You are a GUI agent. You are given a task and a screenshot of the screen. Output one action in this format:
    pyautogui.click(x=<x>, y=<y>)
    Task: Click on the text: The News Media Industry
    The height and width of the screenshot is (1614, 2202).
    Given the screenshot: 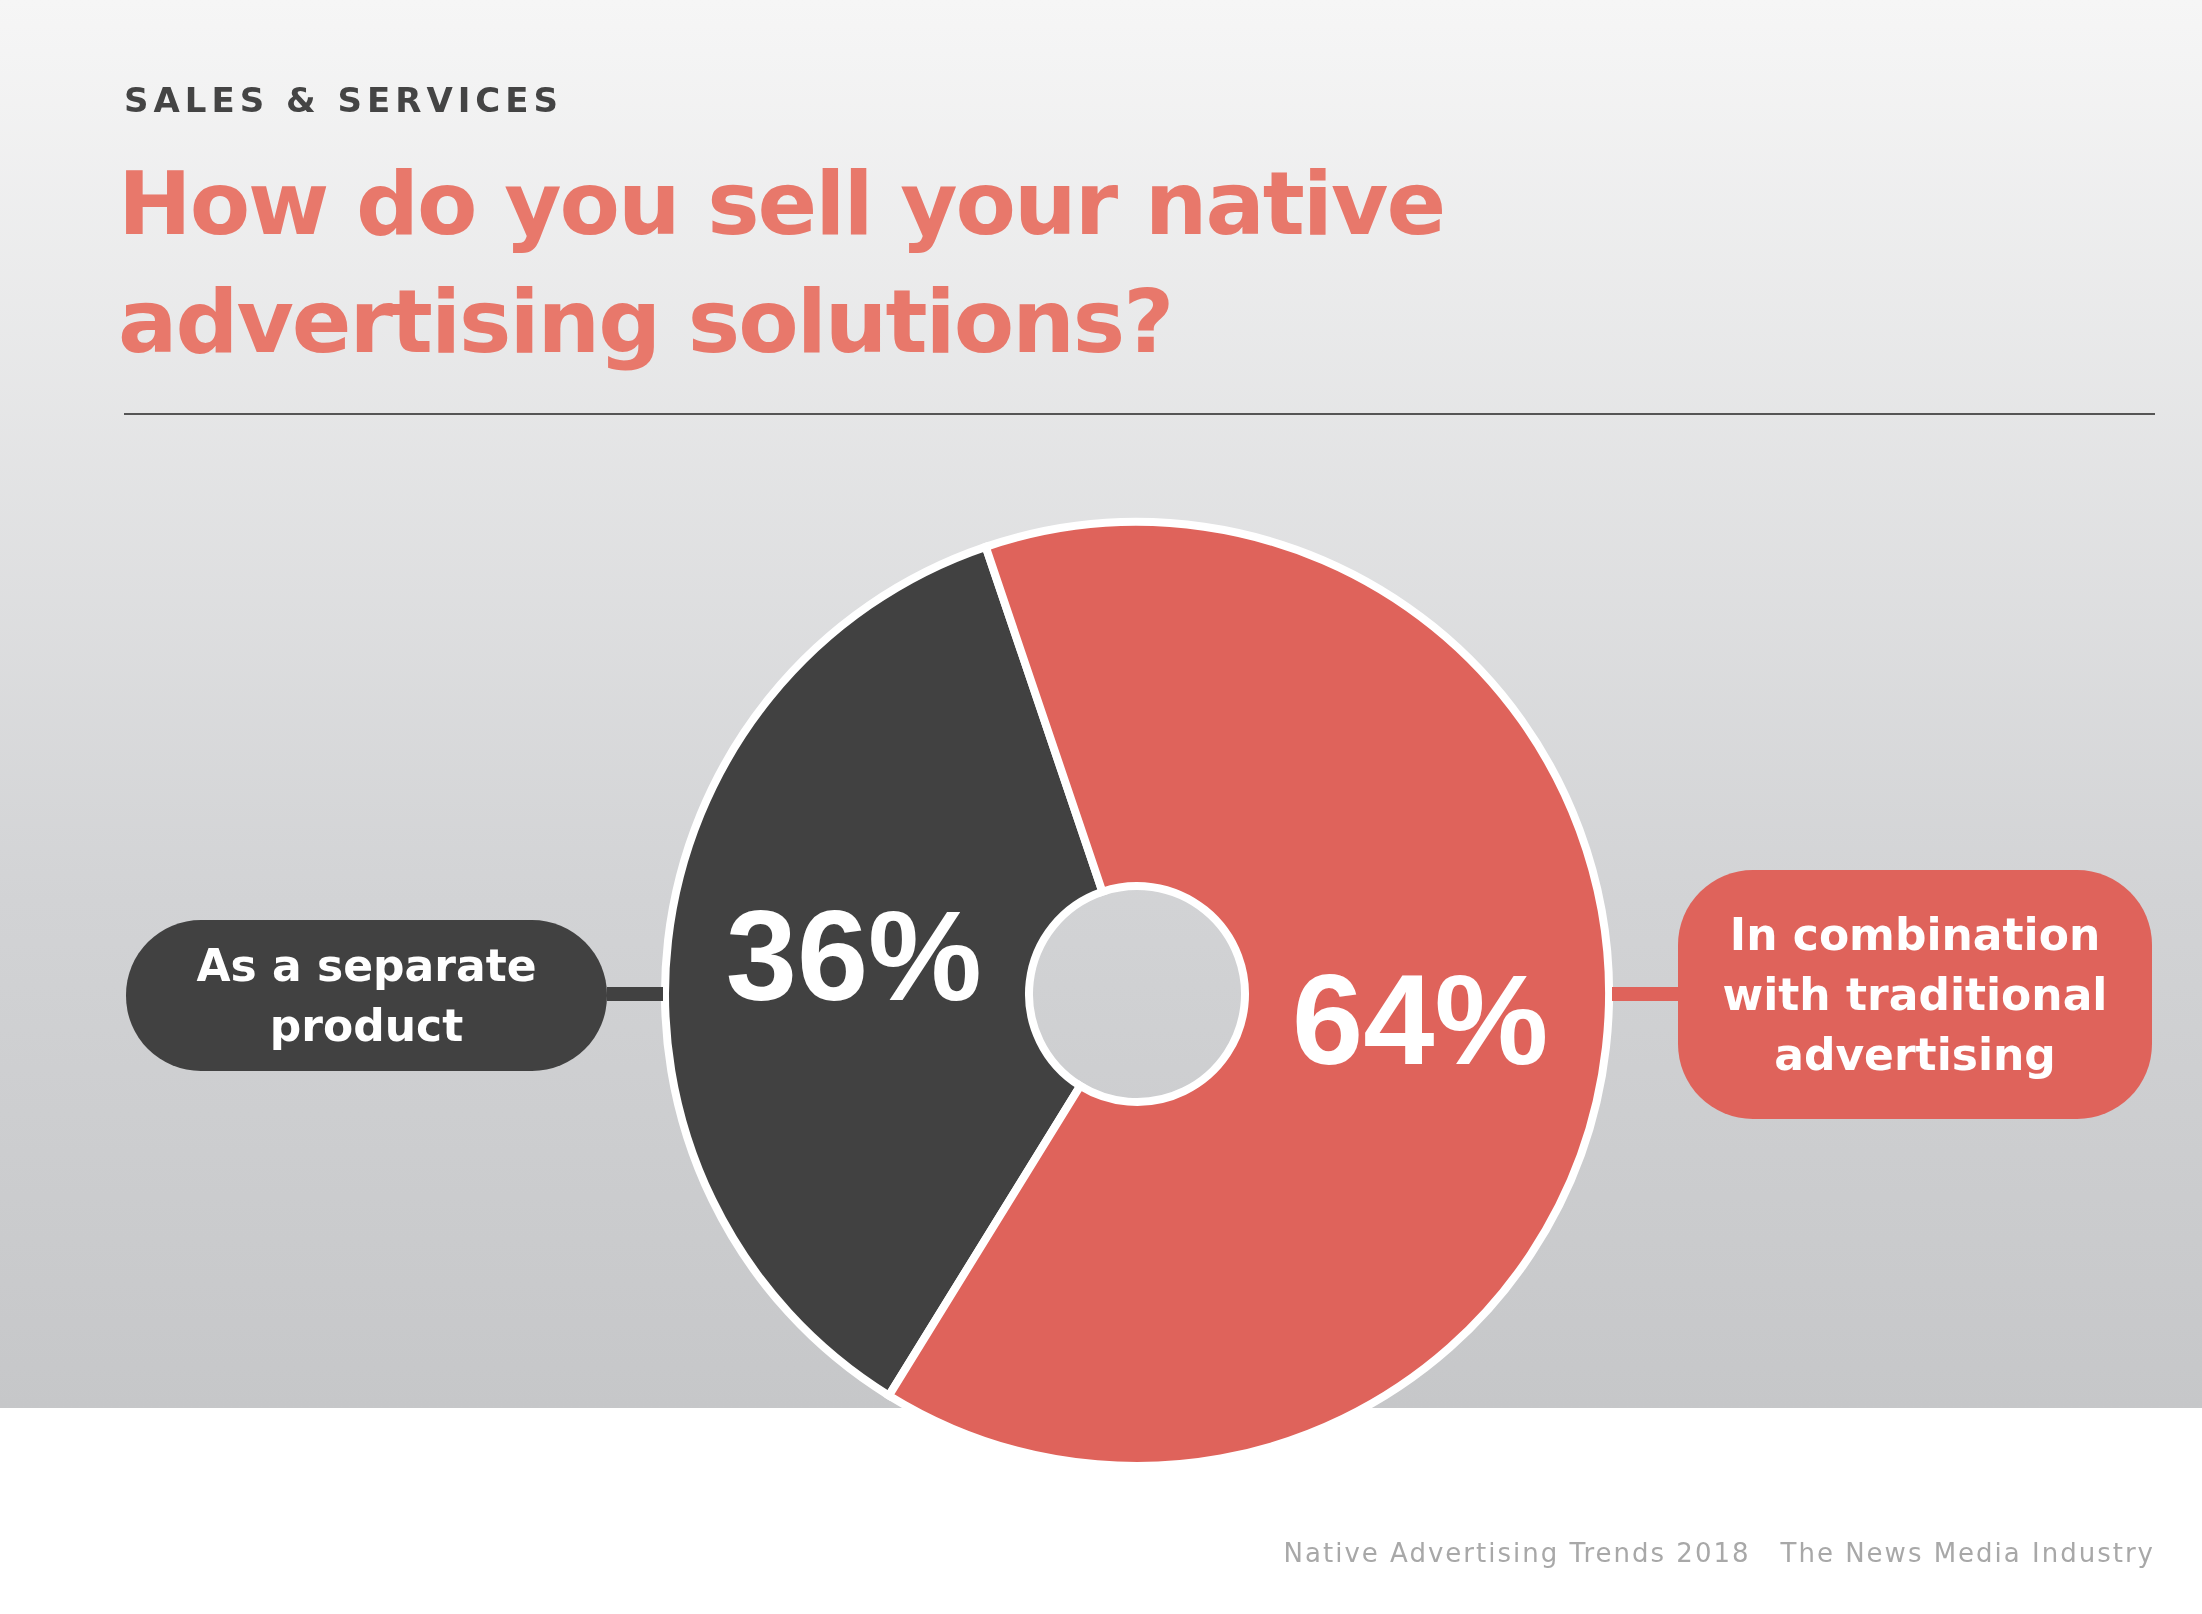 What is the action you would take?
    pyautogui.click(x=1967, y=1553)
    